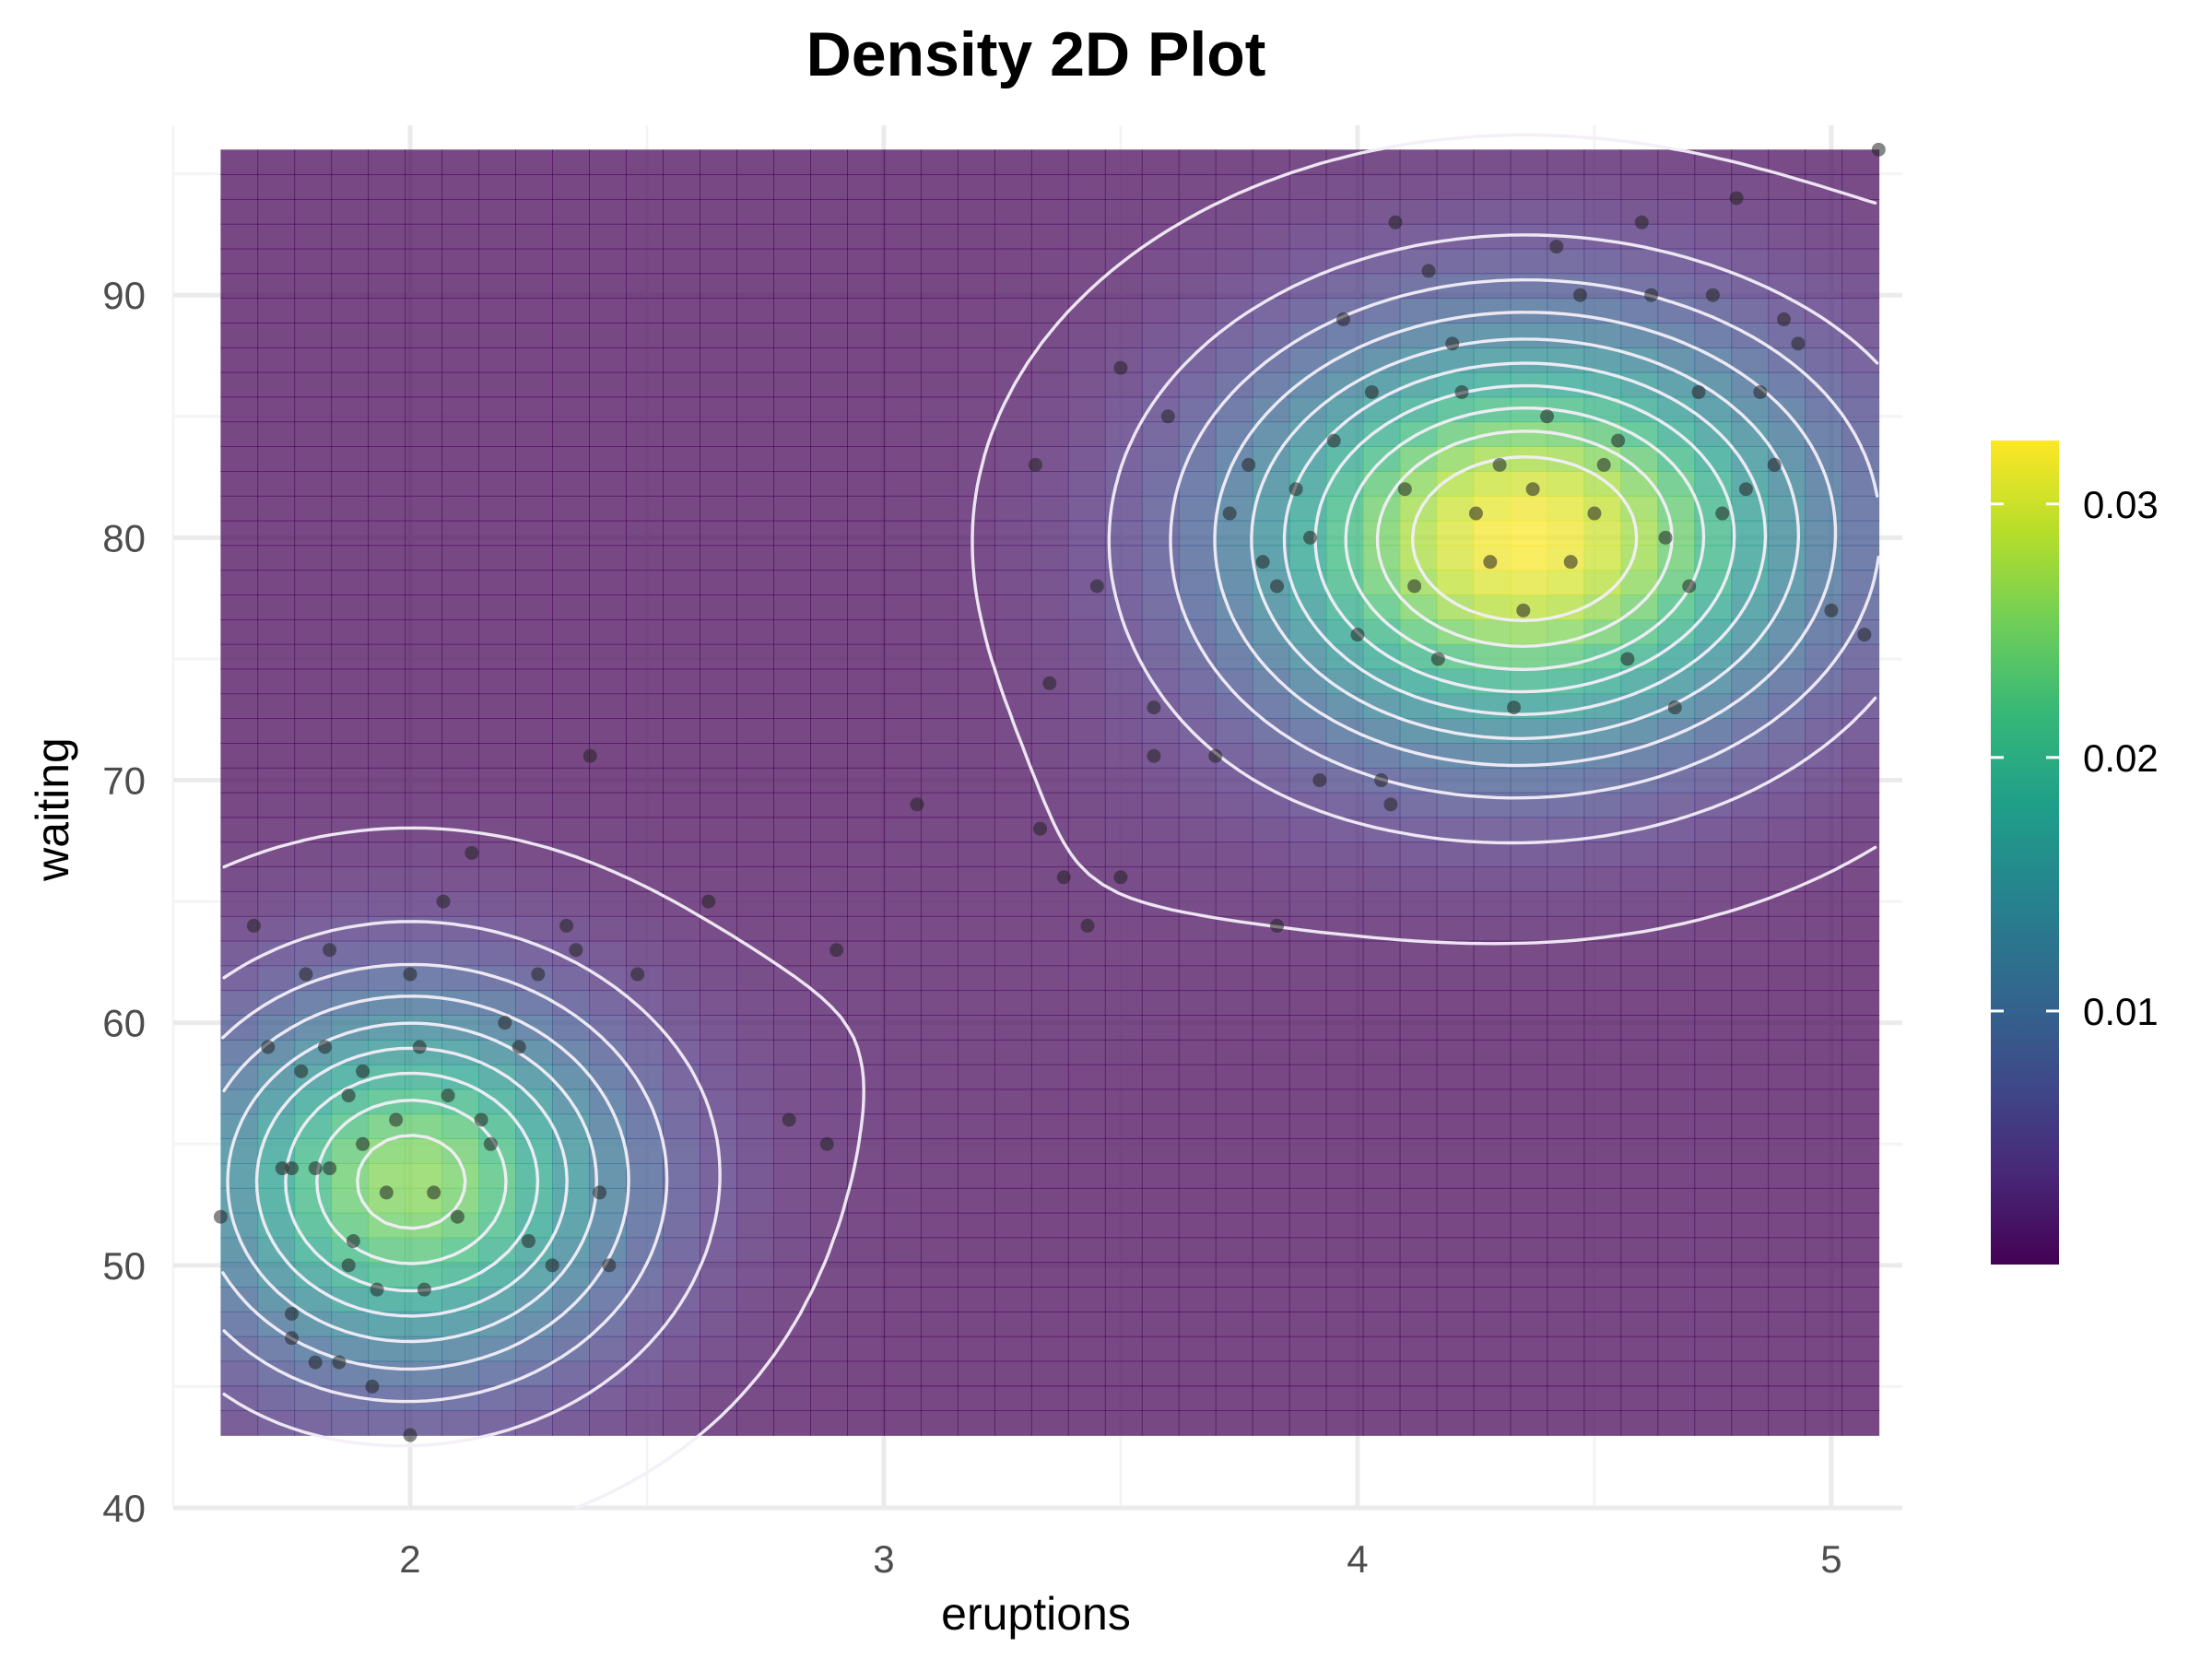 Image resolution: width=2212 pixels, height=1659 pixels. Describe the element at coordinates (2075, 853) in the screenshot. I see `color-legend: 0.010.020.03` at that location.